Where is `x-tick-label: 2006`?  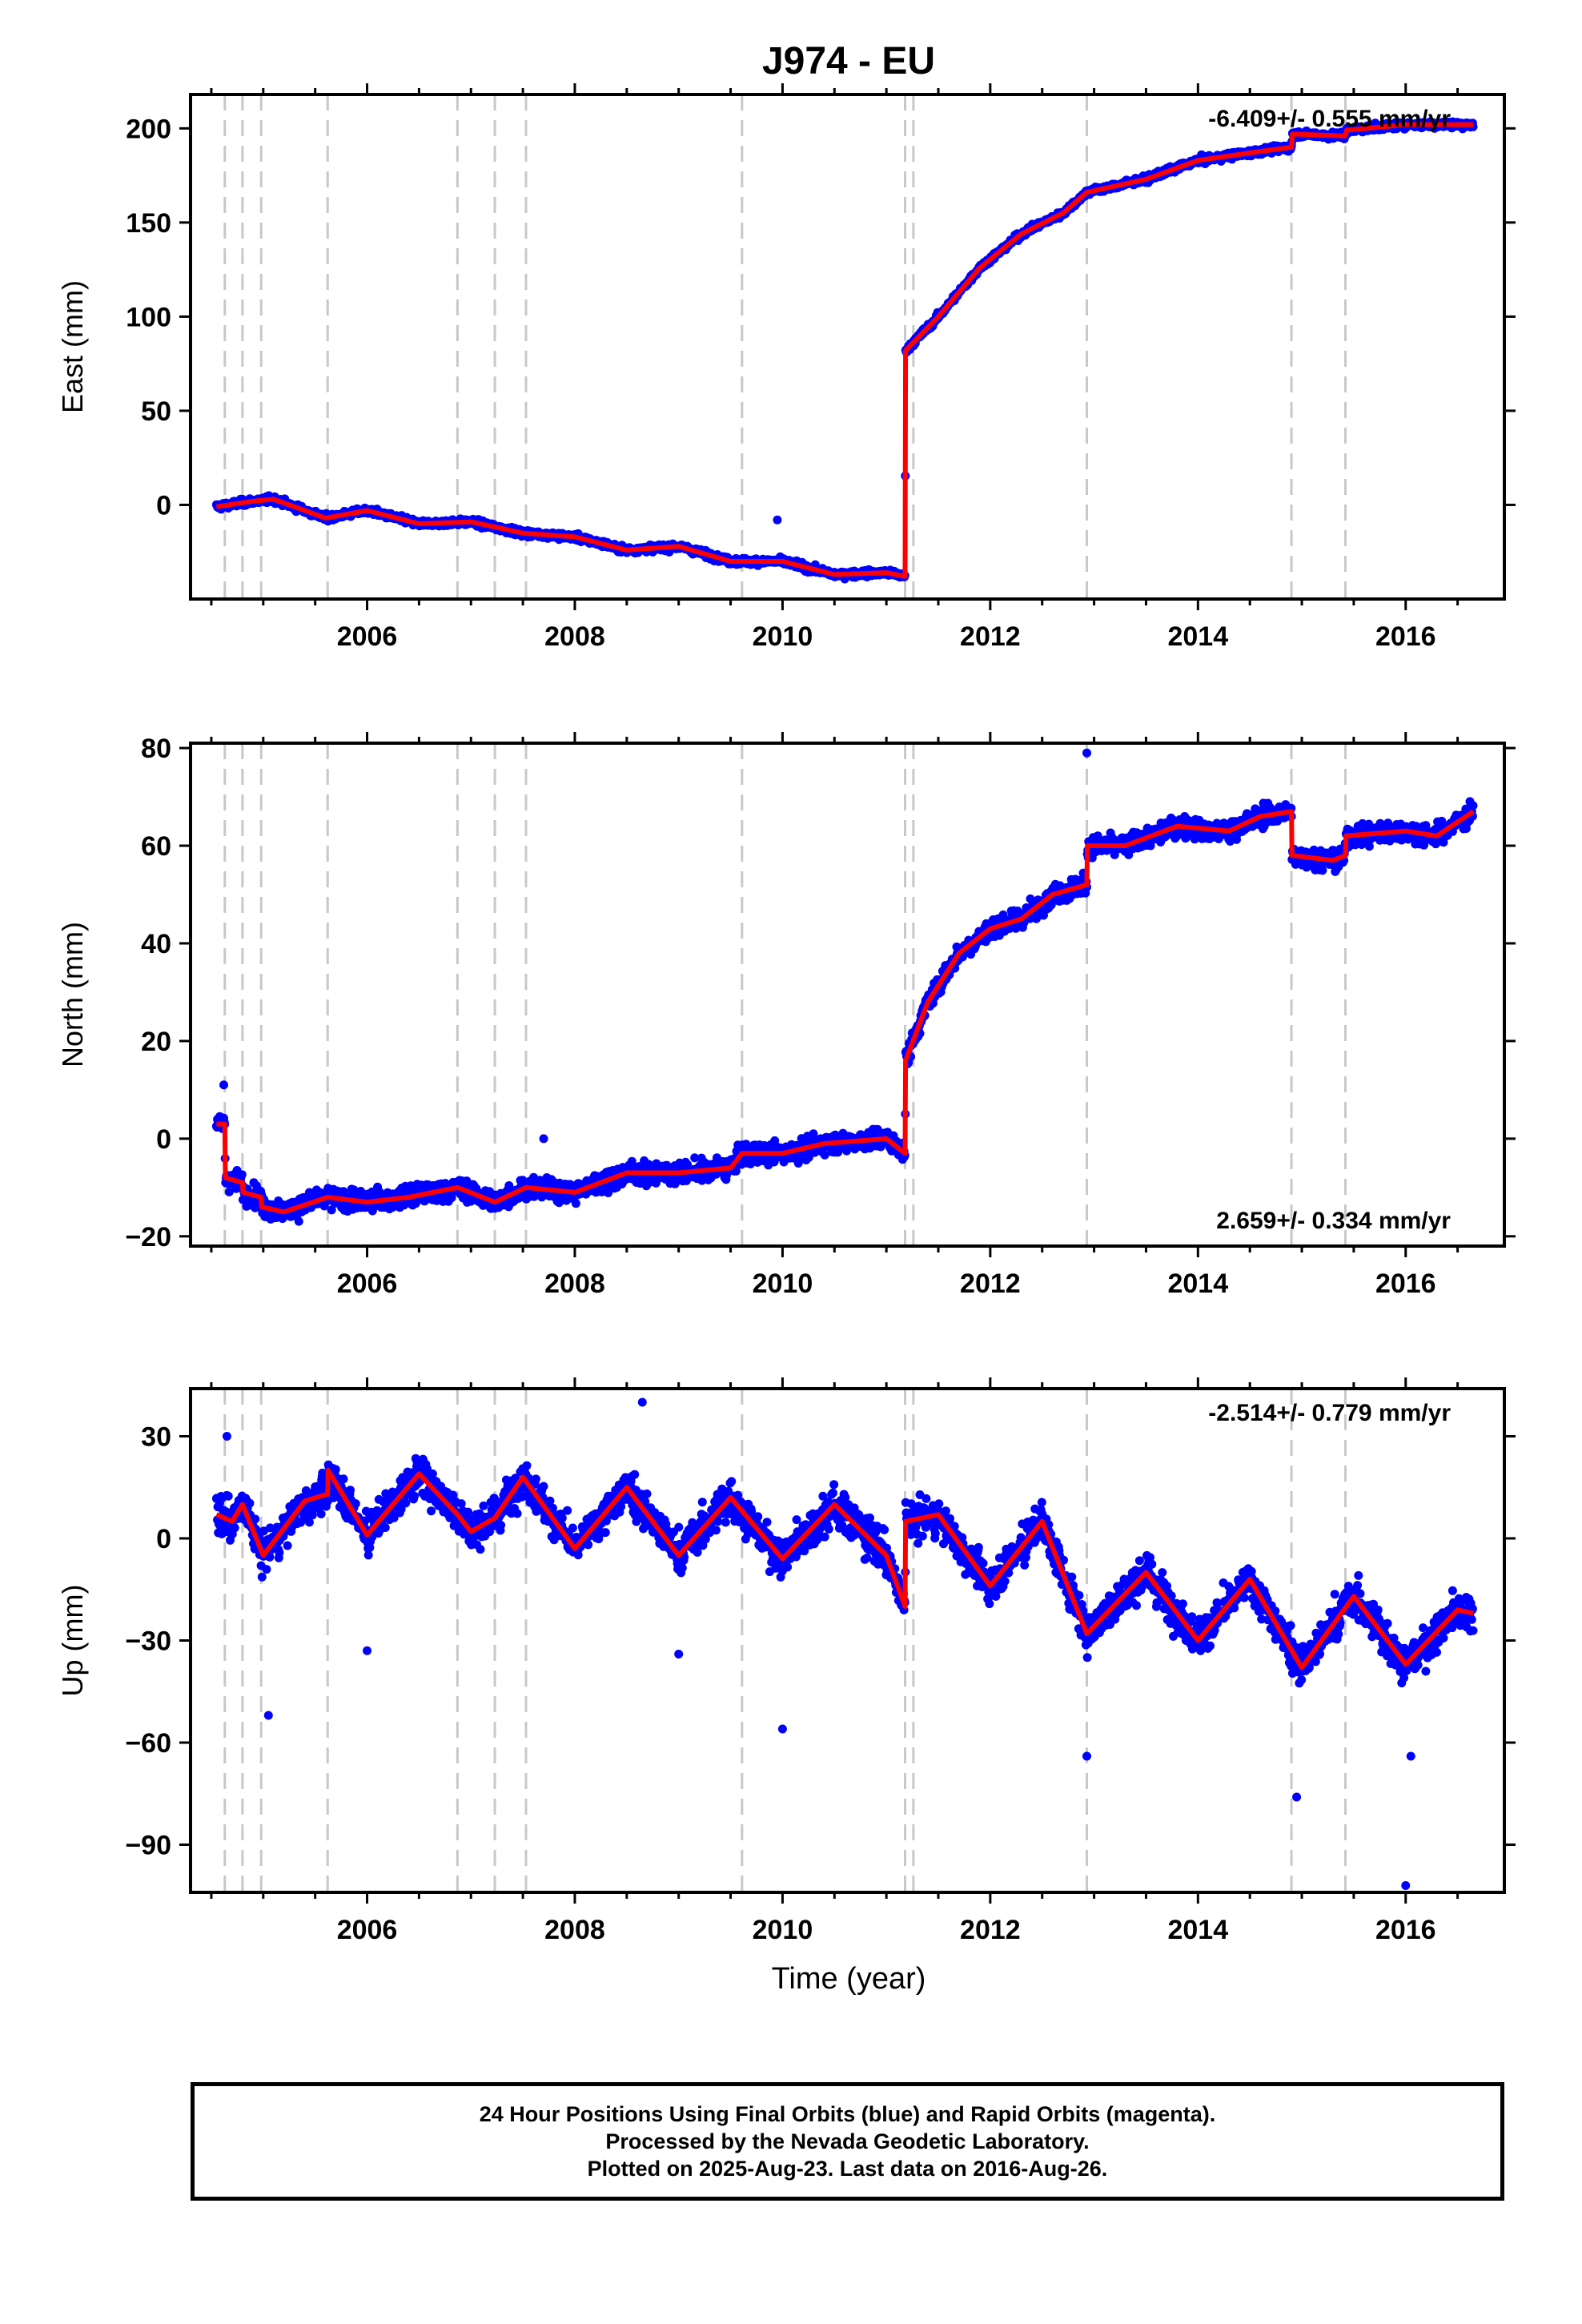
x-tick-label: 2006 is located at coordinates (368, 636).